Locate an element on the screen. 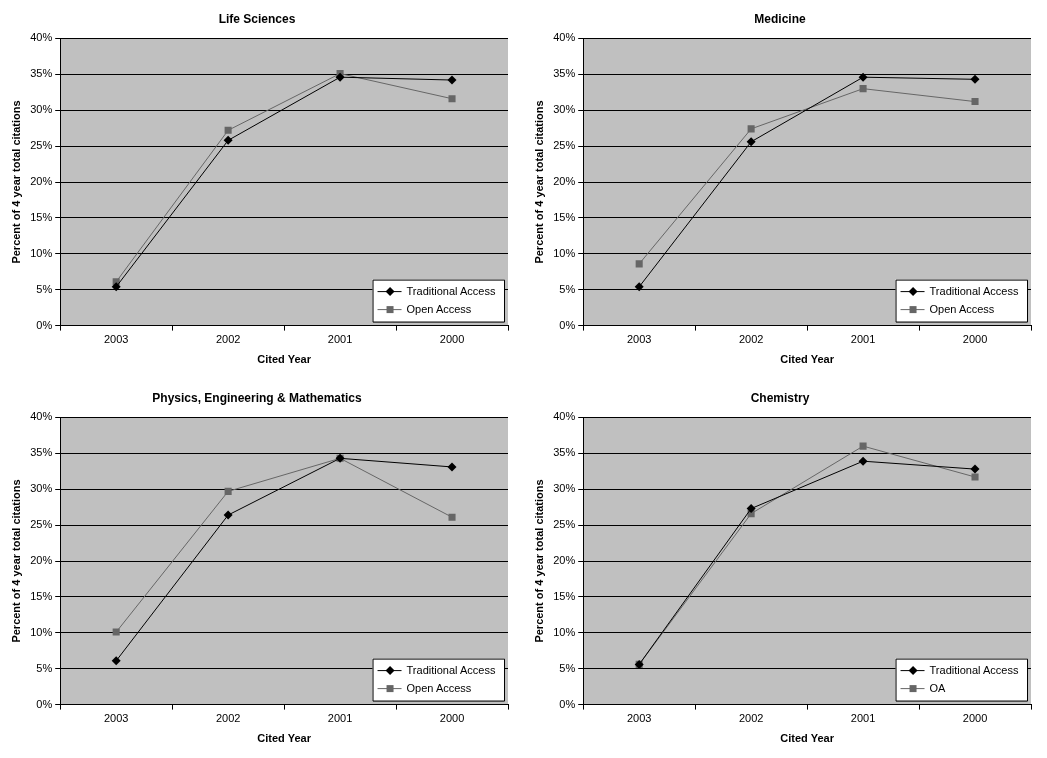  chart-title: Life Sciences is located at coordinates (257, 18).